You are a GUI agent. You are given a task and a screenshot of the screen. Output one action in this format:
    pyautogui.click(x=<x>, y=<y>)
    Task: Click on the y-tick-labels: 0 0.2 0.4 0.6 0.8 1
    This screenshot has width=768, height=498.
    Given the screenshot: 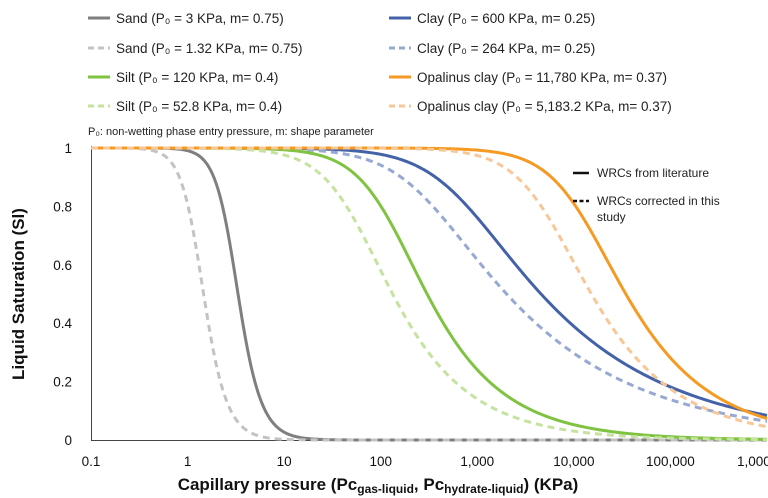 What is the action you would take?
    pyautogui.click(x=62, y=294)
    